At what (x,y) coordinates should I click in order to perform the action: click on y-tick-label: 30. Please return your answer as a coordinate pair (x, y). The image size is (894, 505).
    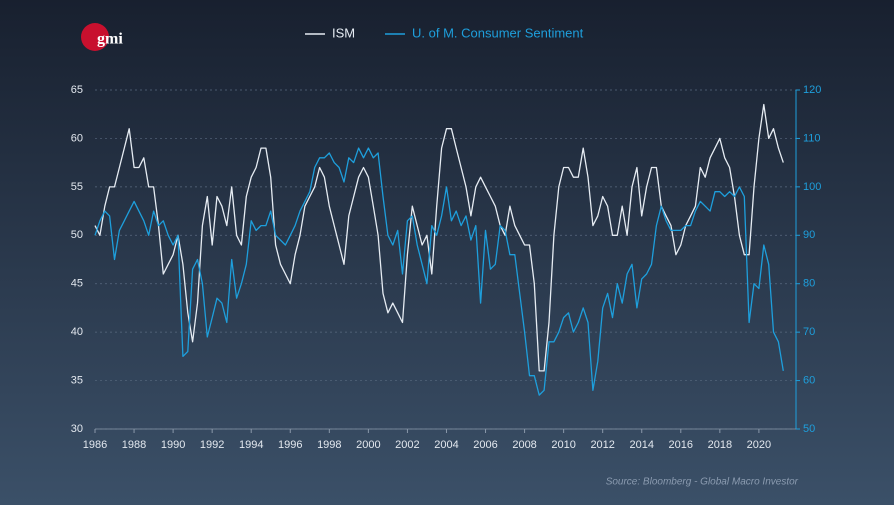
    Looking at the image, I should click on (77, 429).